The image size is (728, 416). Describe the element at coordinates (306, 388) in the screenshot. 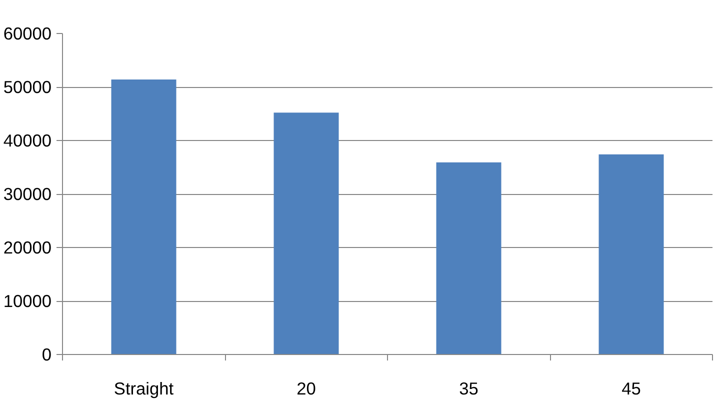

I see `x-tick-label: 20` at that location.